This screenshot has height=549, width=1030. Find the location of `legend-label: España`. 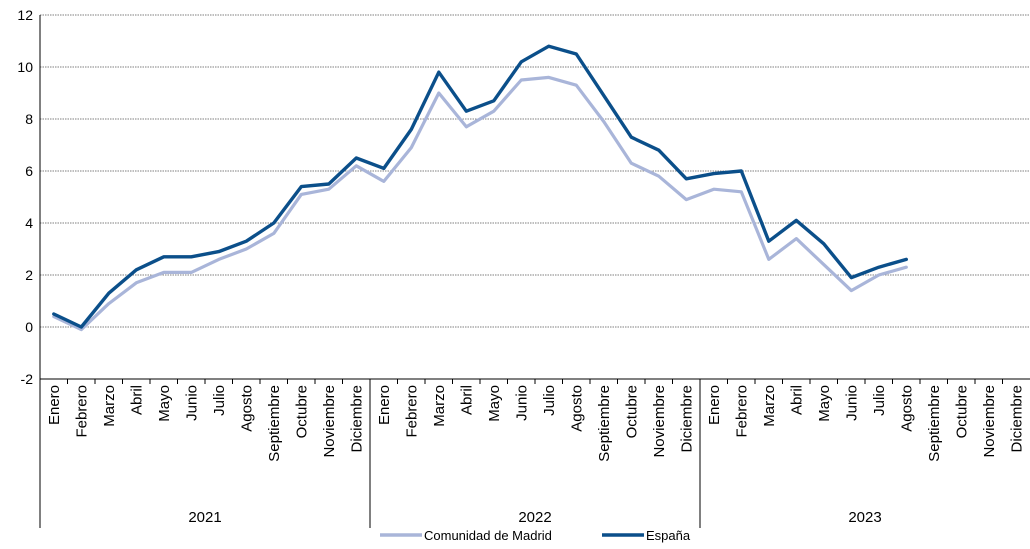

legend-label: España is located at coordinates (668, 535).